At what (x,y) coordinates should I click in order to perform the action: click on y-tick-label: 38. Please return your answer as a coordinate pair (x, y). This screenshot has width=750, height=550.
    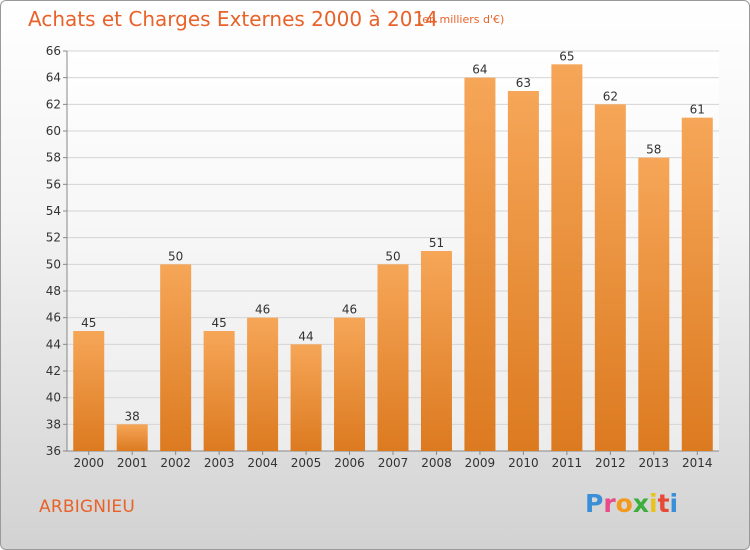
    Looking at the image, I should click on (53, 424).